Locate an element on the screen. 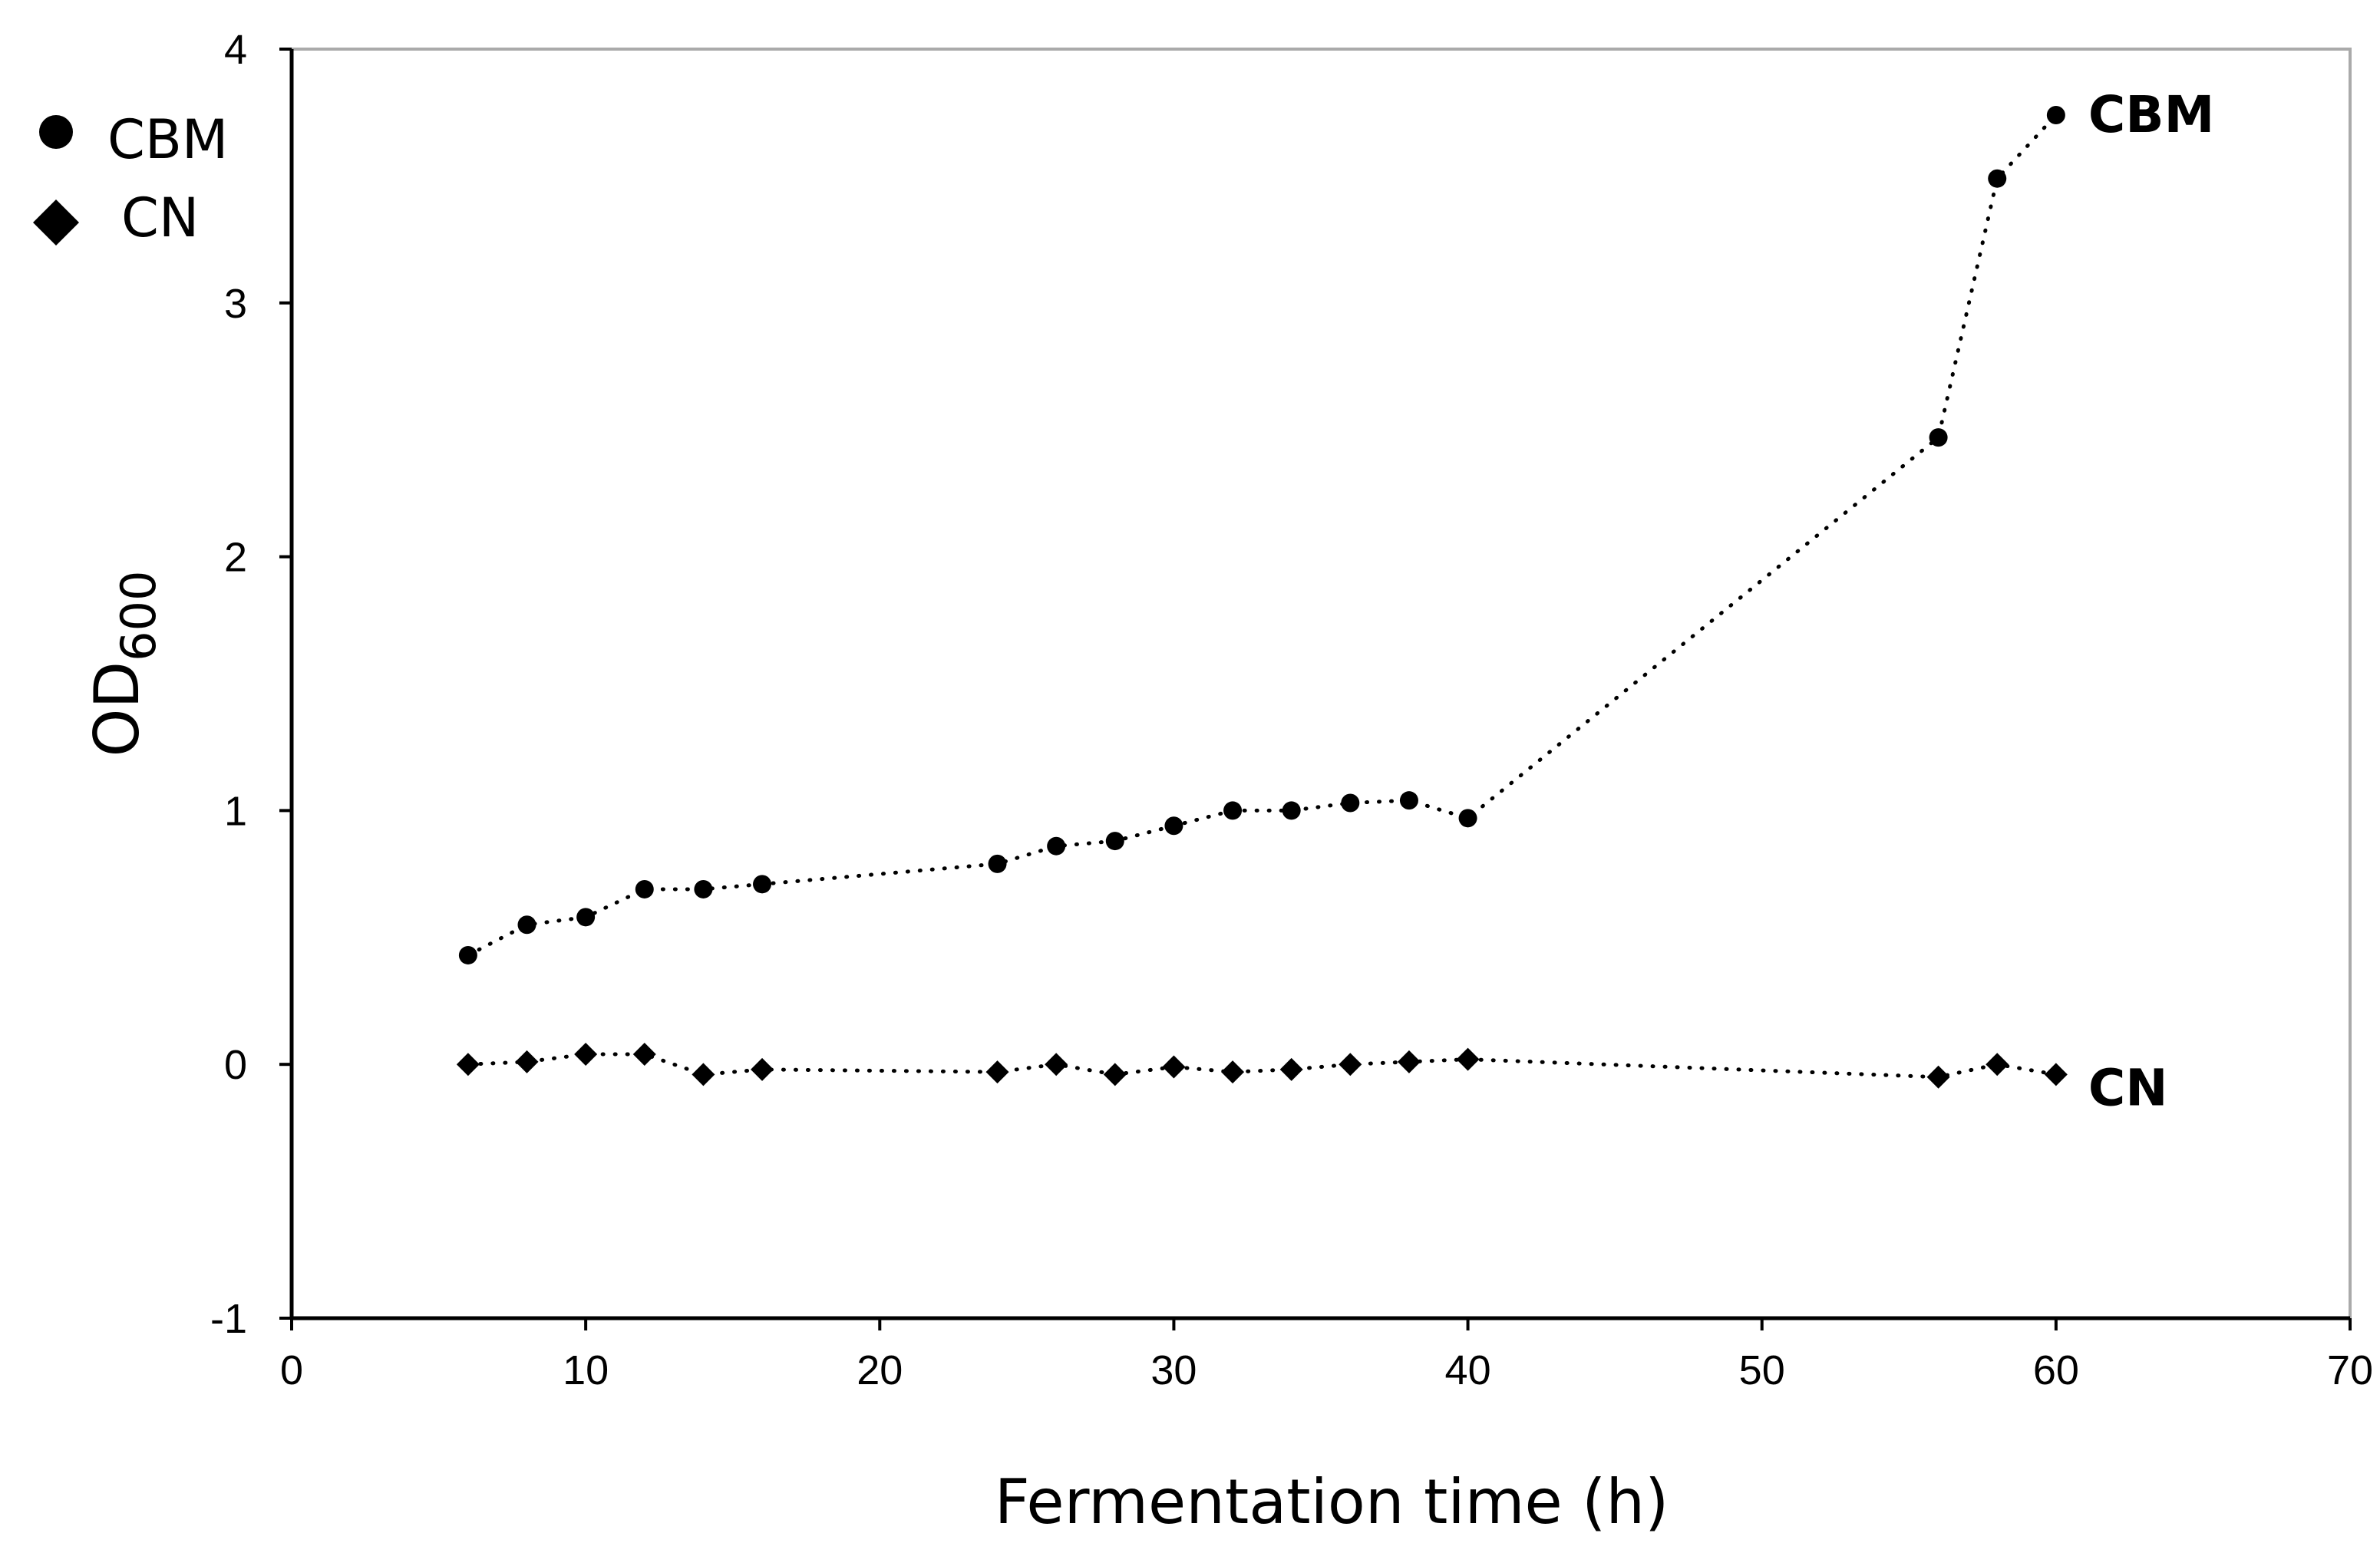  y-axis-title: OD600 is located at coordinates (124, 664).